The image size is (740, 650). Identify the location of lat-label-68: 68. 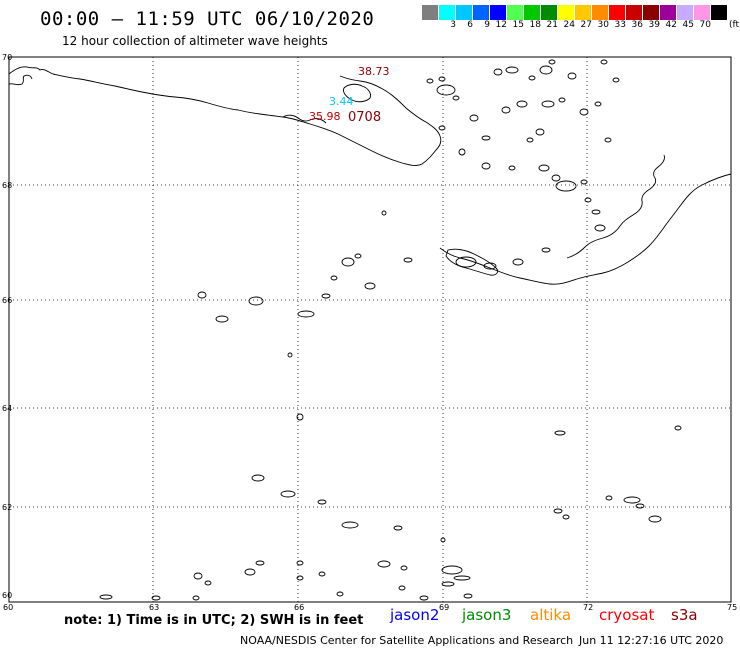
(7, 185).